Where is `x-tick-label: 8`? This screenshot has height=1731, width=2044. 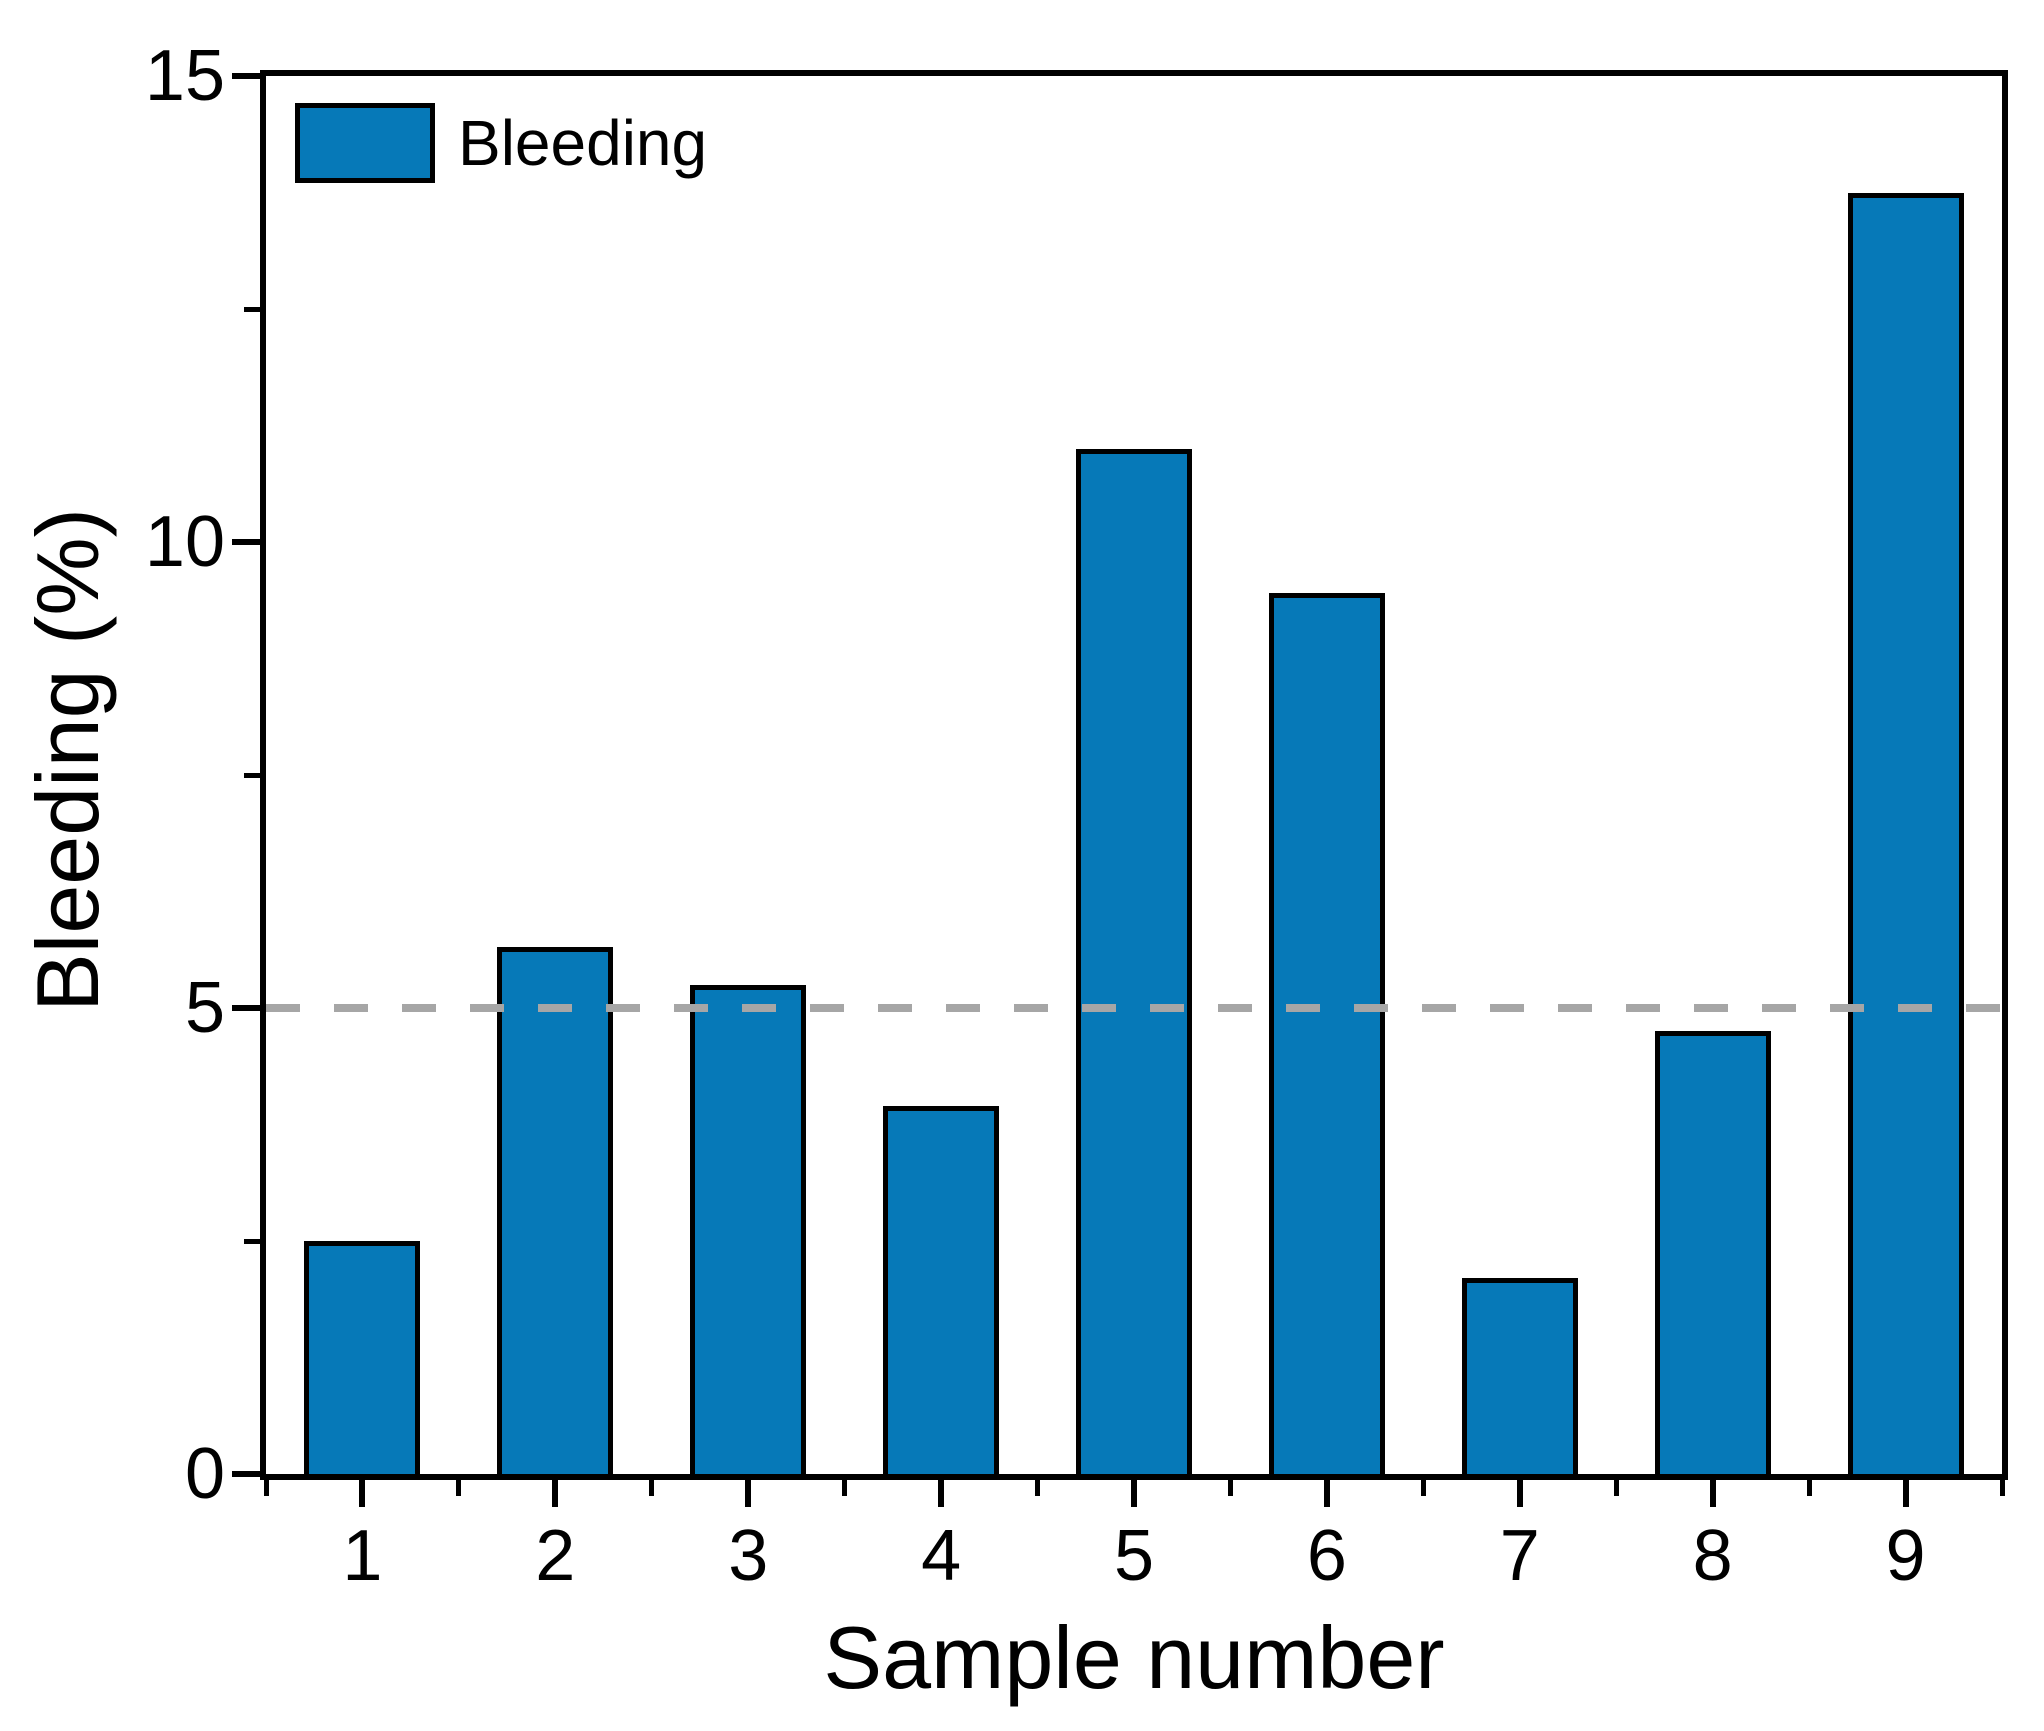 x-tick-label: 8 is located at coordinates (1712, 1556).